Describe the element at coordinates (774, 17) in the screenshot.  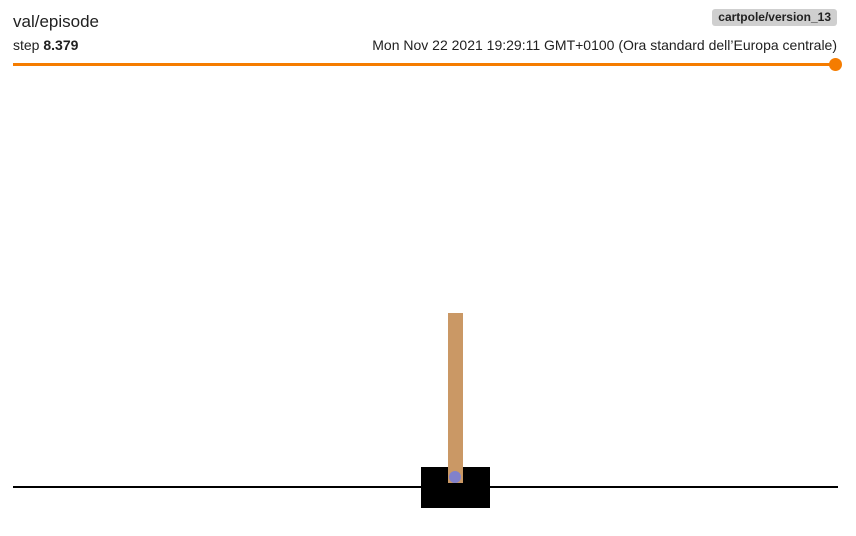
I see `run-badge: cartpole/version_13` at that location.